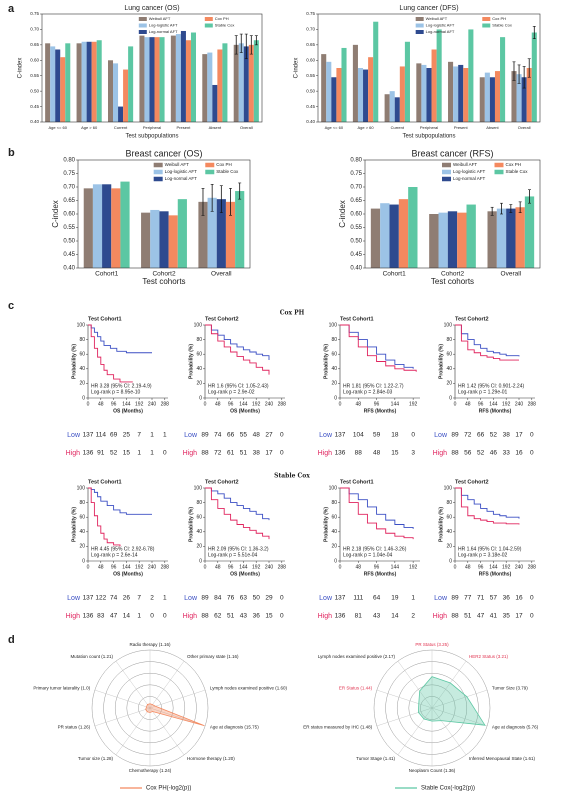 The height and width of the screenshot is (800, 584). Describe the element at coordinates (481, 453) in the screenshot. I see `risk-count: 52` at that location.